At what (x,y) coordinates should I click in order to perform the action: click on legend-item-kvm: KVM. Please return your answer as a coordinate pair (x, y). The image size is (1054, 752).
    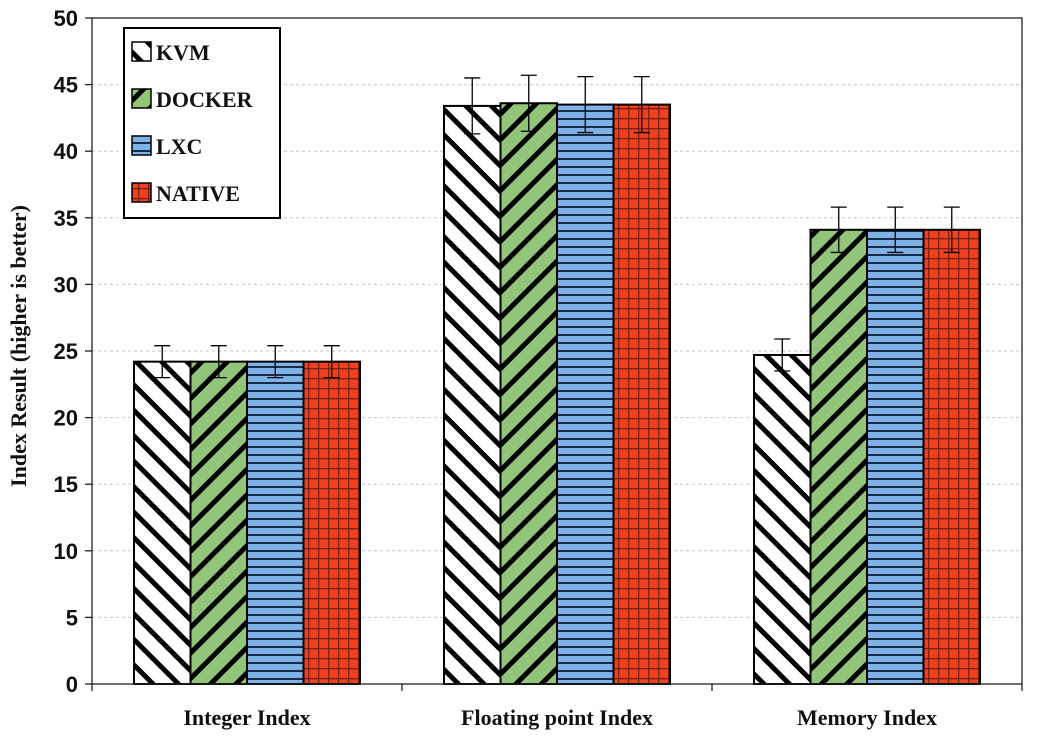
    Looking at the image, I should click on (170, 52).